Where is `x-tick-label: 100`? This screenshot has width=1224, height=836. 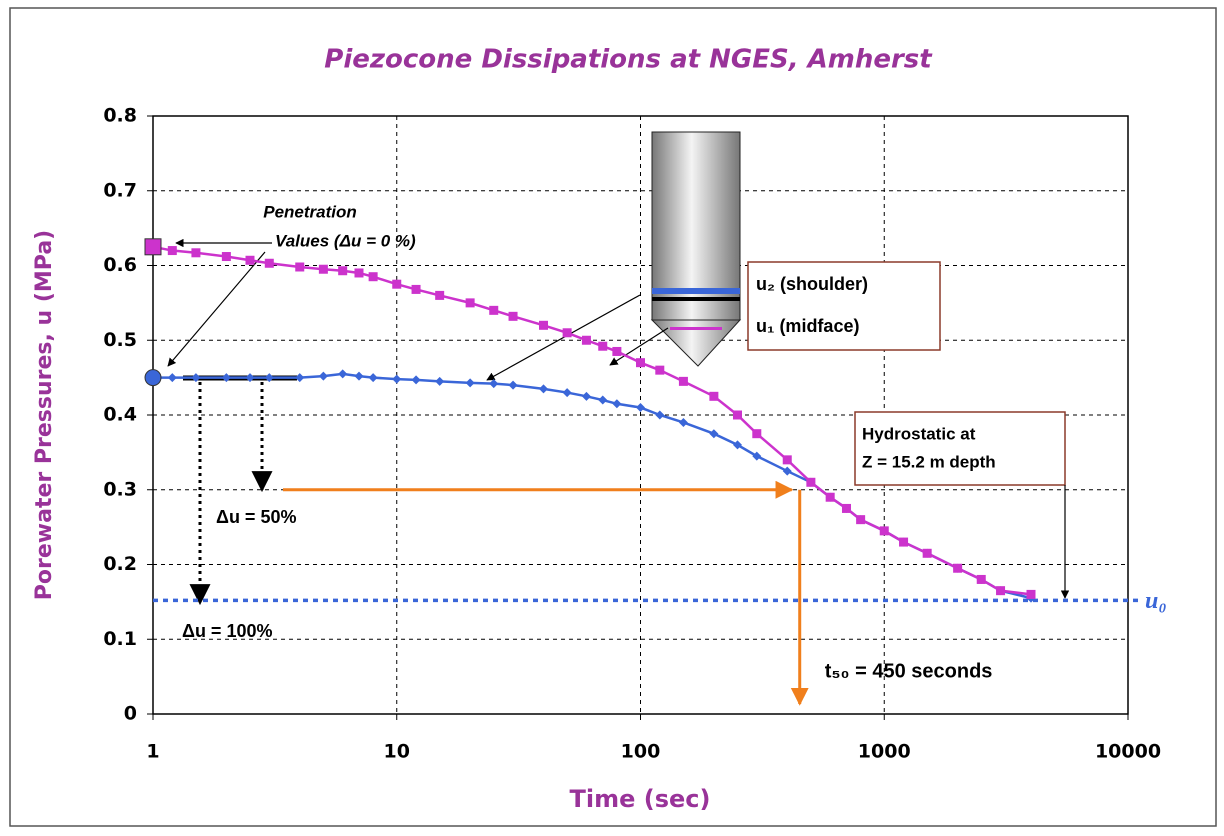 x-tick-label: 100 is located at coordinates (641, 752).